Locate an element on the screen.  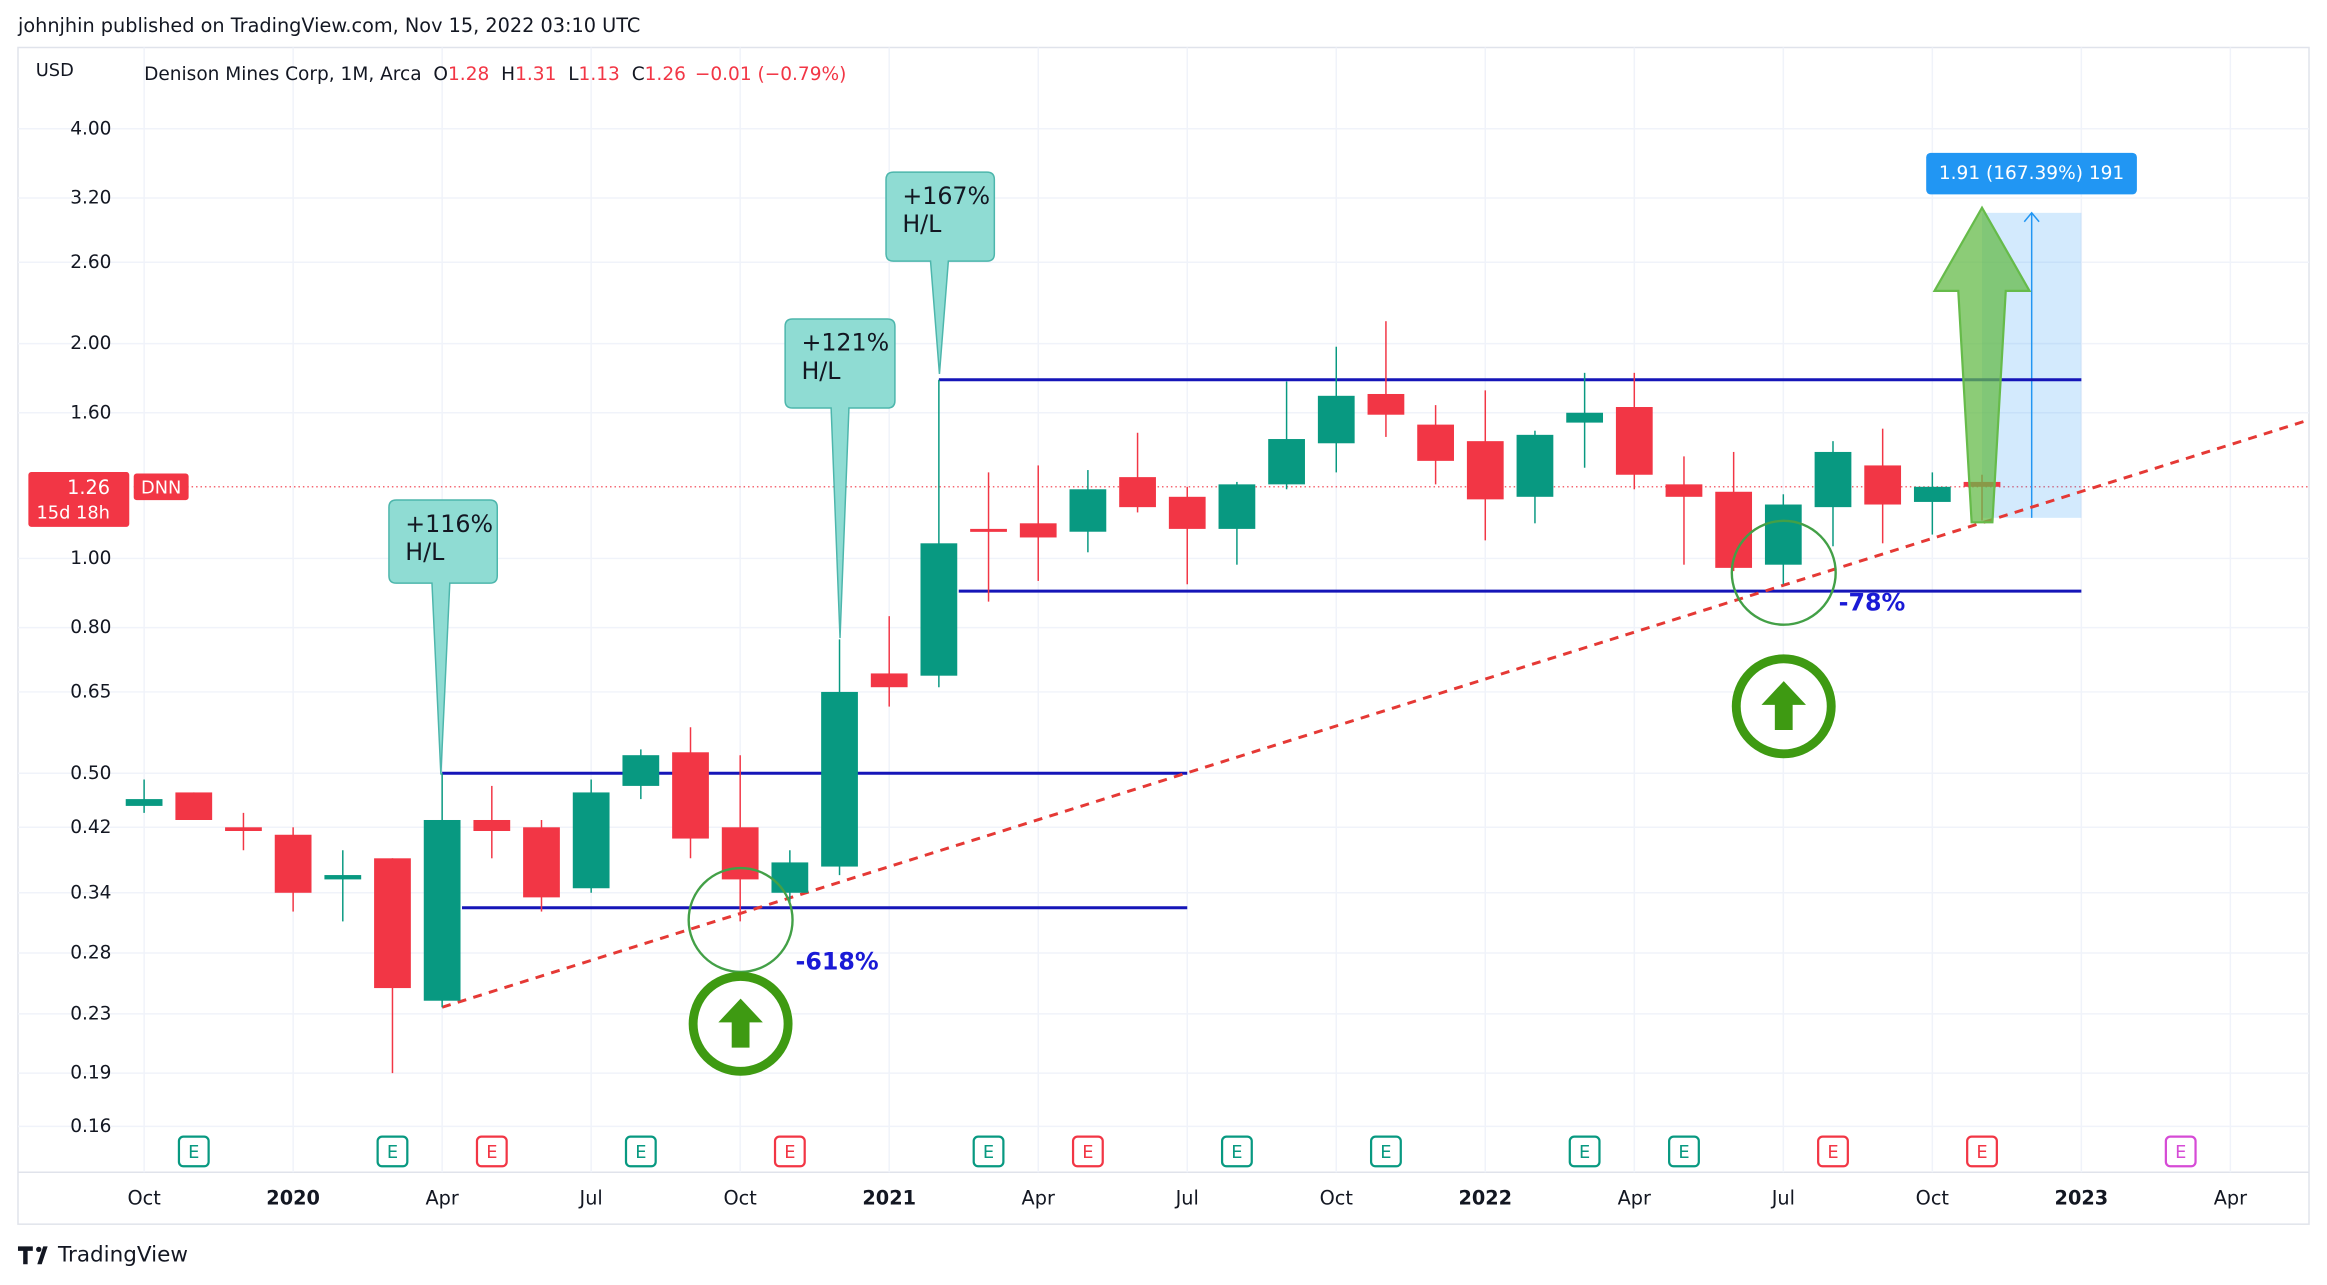
measure-label-box is located at coordinates (2031, 173).